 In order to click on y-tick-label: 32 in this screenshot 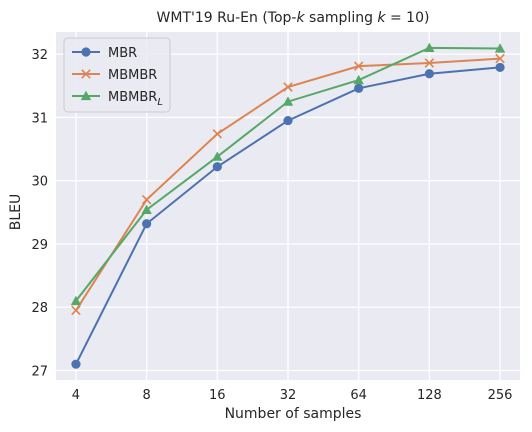, I will do `click(39, 55)`.